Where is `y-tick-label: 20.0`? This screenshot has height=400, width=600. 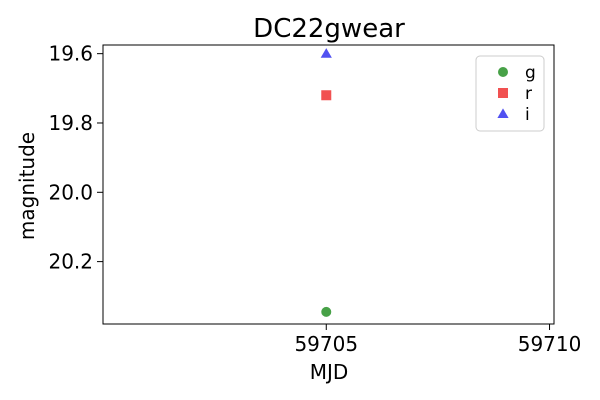
y-tick-label: 20.0 is located at coordinates (70, 192).